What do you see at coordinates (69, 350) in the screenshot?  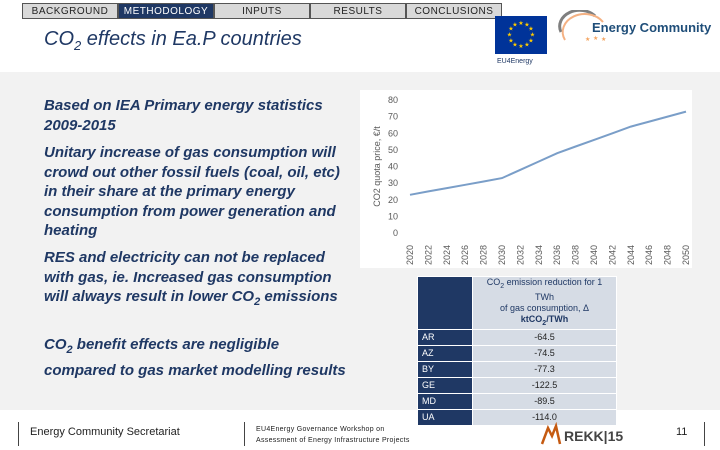 I see `p4-sub: 2` at bounding box center [69, 350].